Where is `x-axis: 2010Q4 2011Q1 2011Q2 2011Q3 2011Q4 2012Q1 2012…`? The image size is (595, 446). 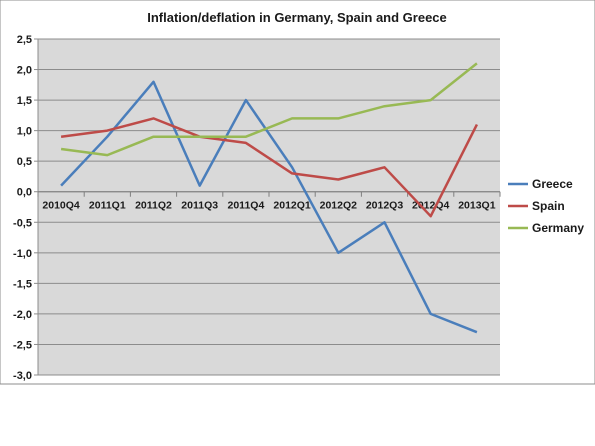 x-axis: 2010Q4 2011Q1 2011Q2 2011Q3 2011Q4 2012Q1 2012… is located at coordinates (269, 201).